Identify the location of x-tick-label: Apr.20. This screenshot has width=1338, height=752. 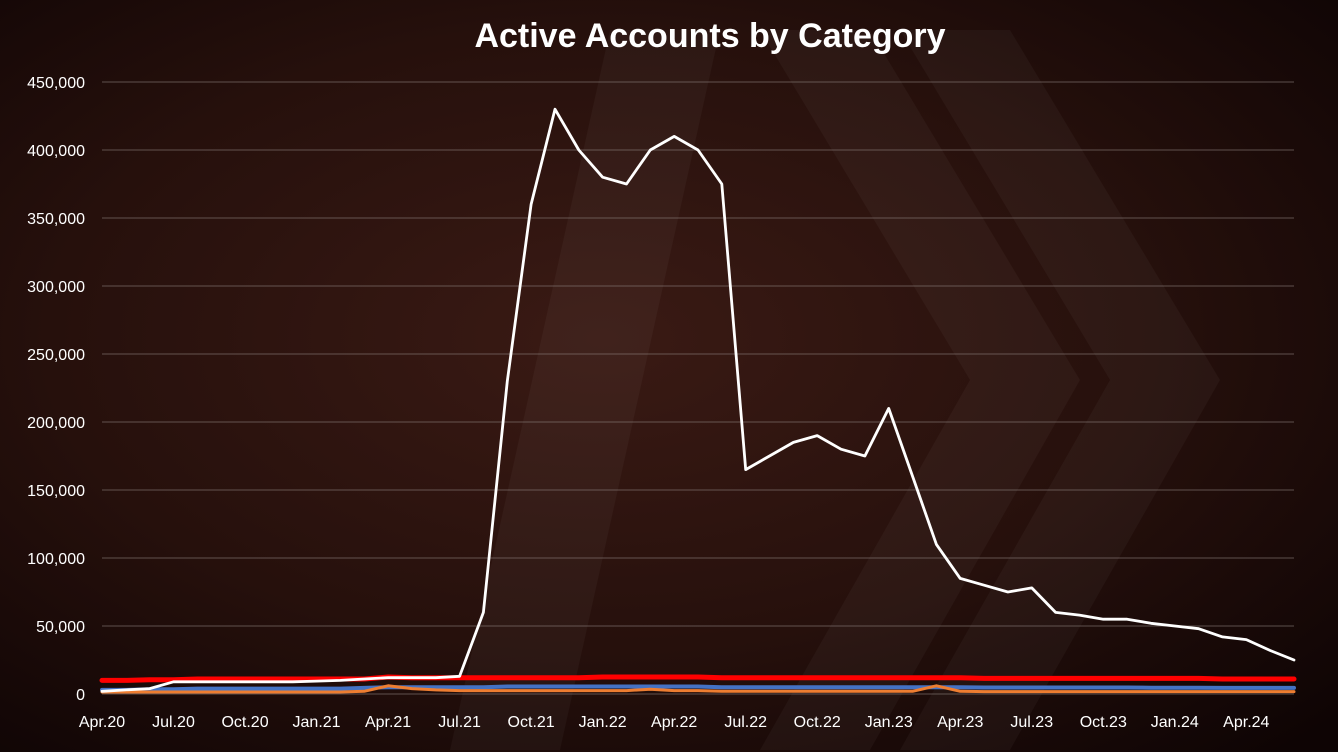
(102, 722).